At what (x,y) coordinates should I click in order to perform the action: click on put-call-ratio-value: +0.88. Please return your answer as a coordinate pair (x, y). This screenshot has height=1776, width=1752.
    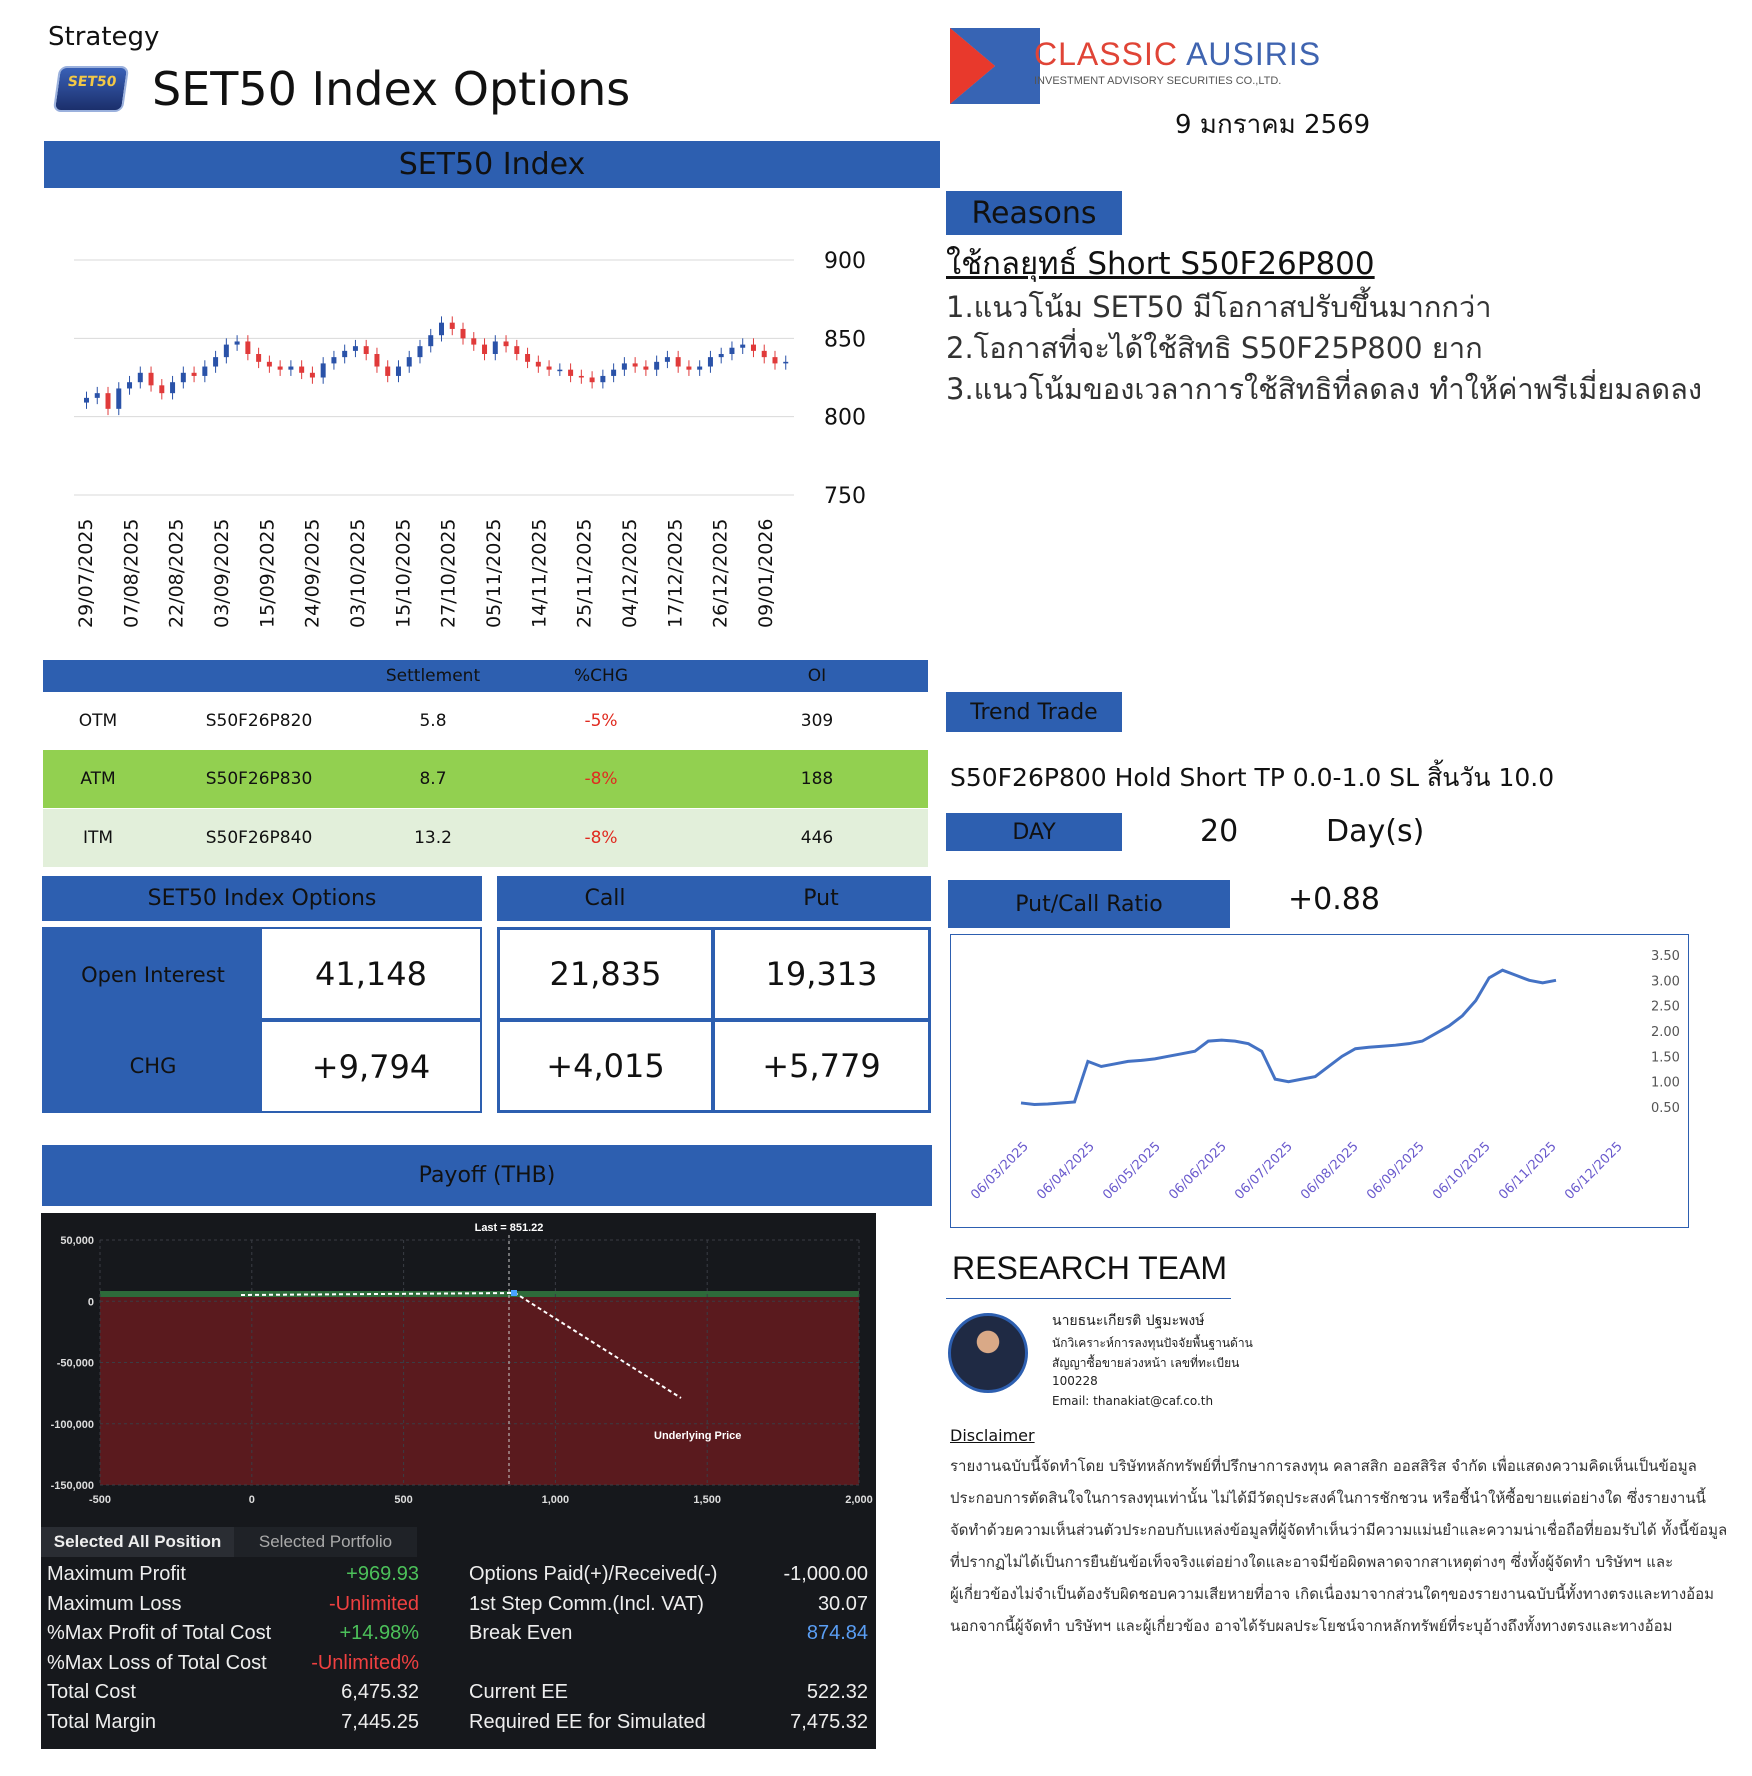
    Looking at the image, I should click on (1334, 899).